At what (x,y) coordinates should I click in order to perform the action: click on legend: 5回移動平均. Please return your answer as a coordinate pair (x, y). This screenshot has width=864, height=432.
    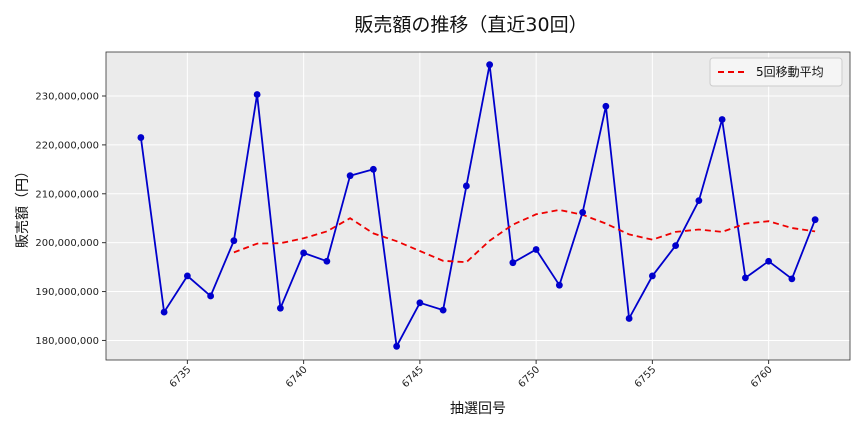
    Looking at the image, I should click on (776, 72).